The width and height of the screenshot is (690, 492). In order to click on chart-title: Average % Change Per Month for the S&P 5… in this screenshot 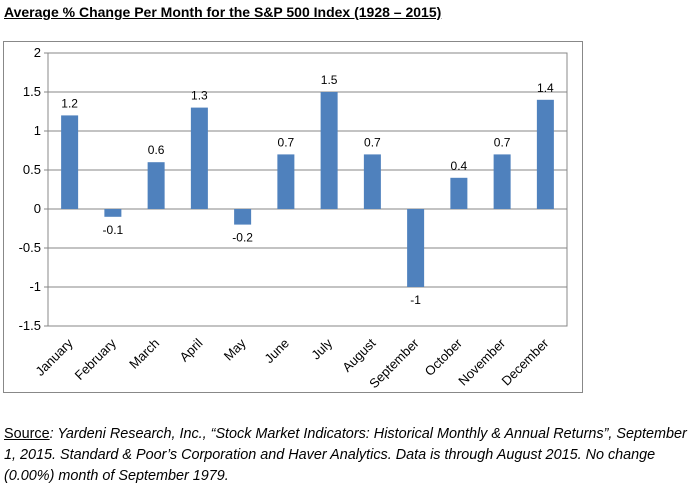, I will do `click(223, 12)`.